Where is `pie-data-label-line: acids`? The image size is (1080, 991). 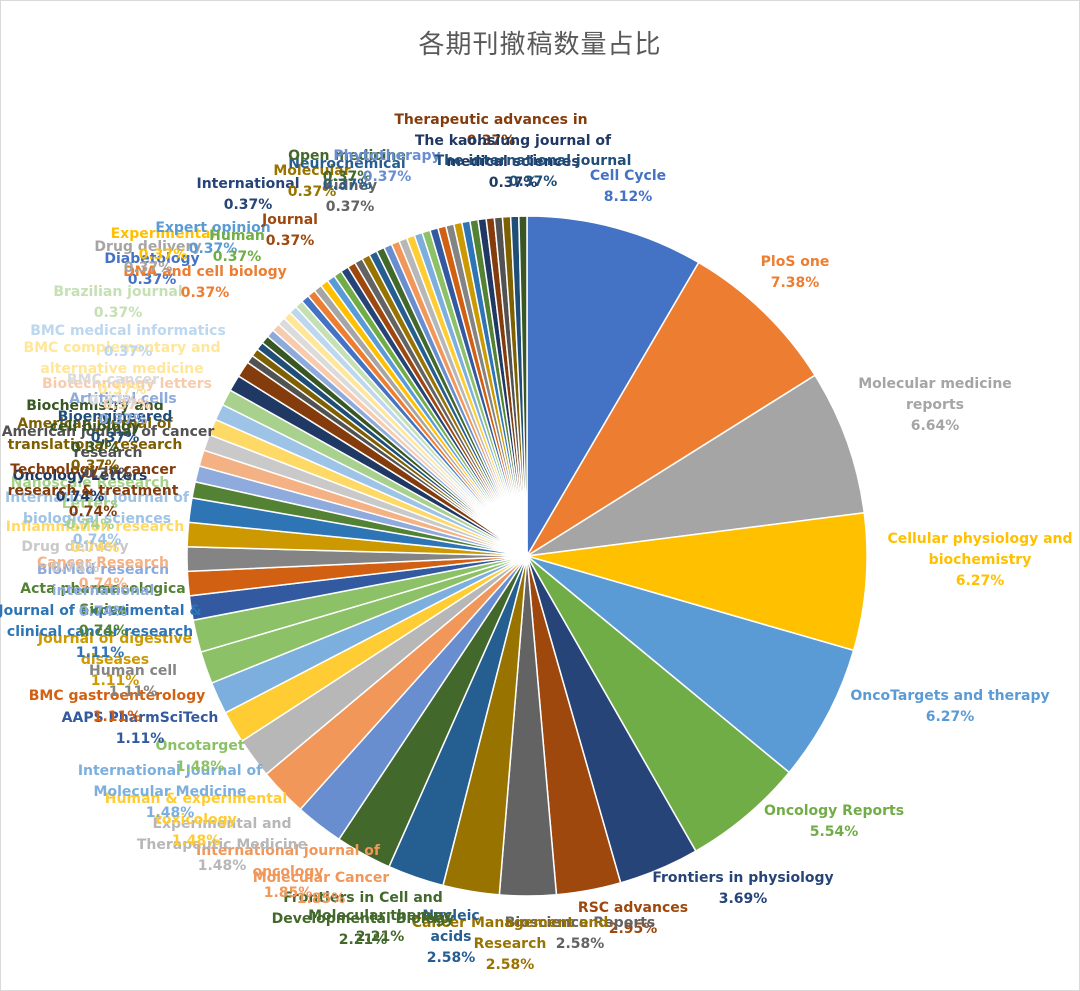
pie-data-label-line: acids is located at coordinates (451, 937).